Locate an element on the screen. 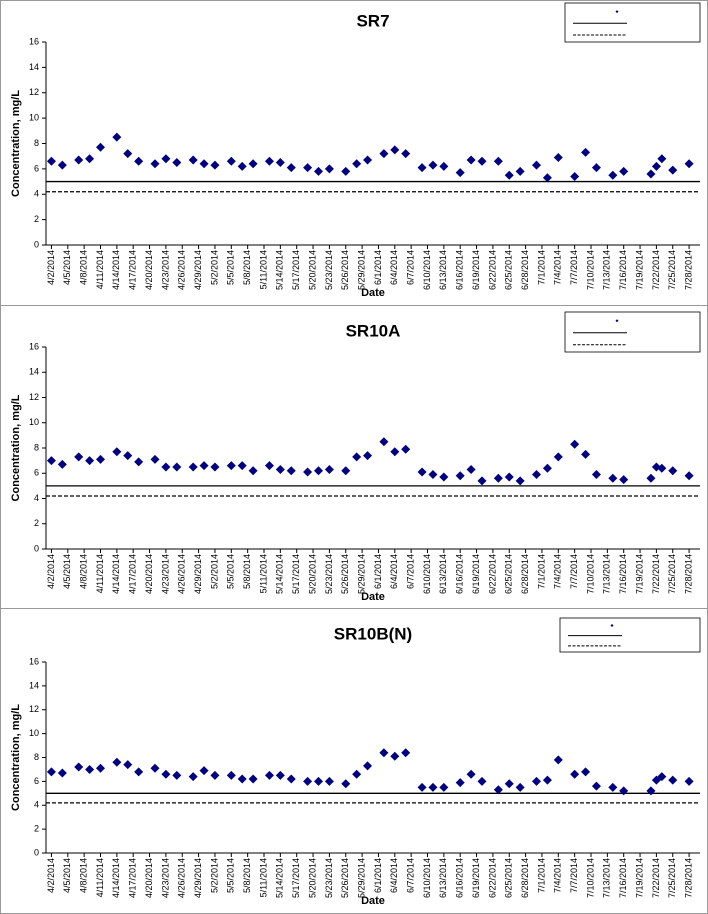 The height and width of the screenshot is (914, 708). x-tick-label: 6/22/2014 is located at coordinates (492, 878).